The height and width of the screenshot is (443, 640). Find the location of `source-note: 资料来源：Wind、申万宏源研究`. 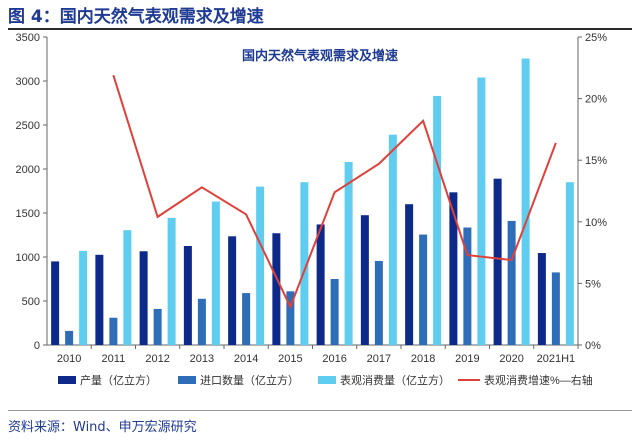

source-note: 资料来源：Wind、申万宏源研究 is located at coordinates (102, 427).